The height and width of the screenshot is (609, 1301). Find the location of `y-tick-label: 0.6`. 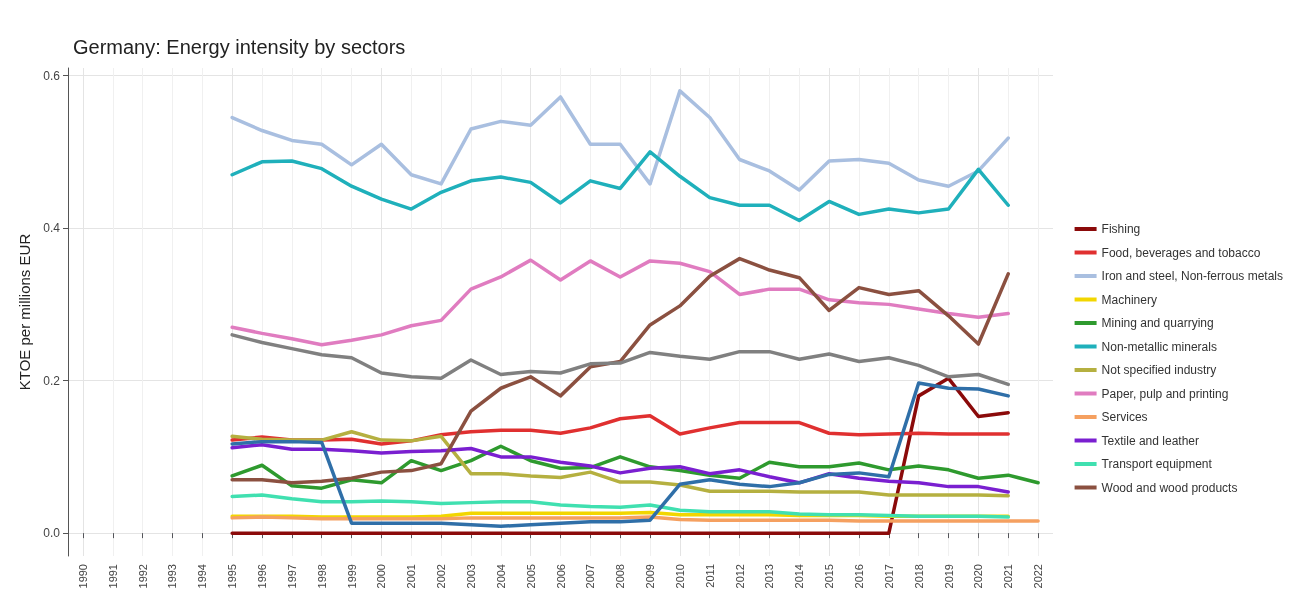

y-tick-label: 0.6 is located at coordinates (52, 75).